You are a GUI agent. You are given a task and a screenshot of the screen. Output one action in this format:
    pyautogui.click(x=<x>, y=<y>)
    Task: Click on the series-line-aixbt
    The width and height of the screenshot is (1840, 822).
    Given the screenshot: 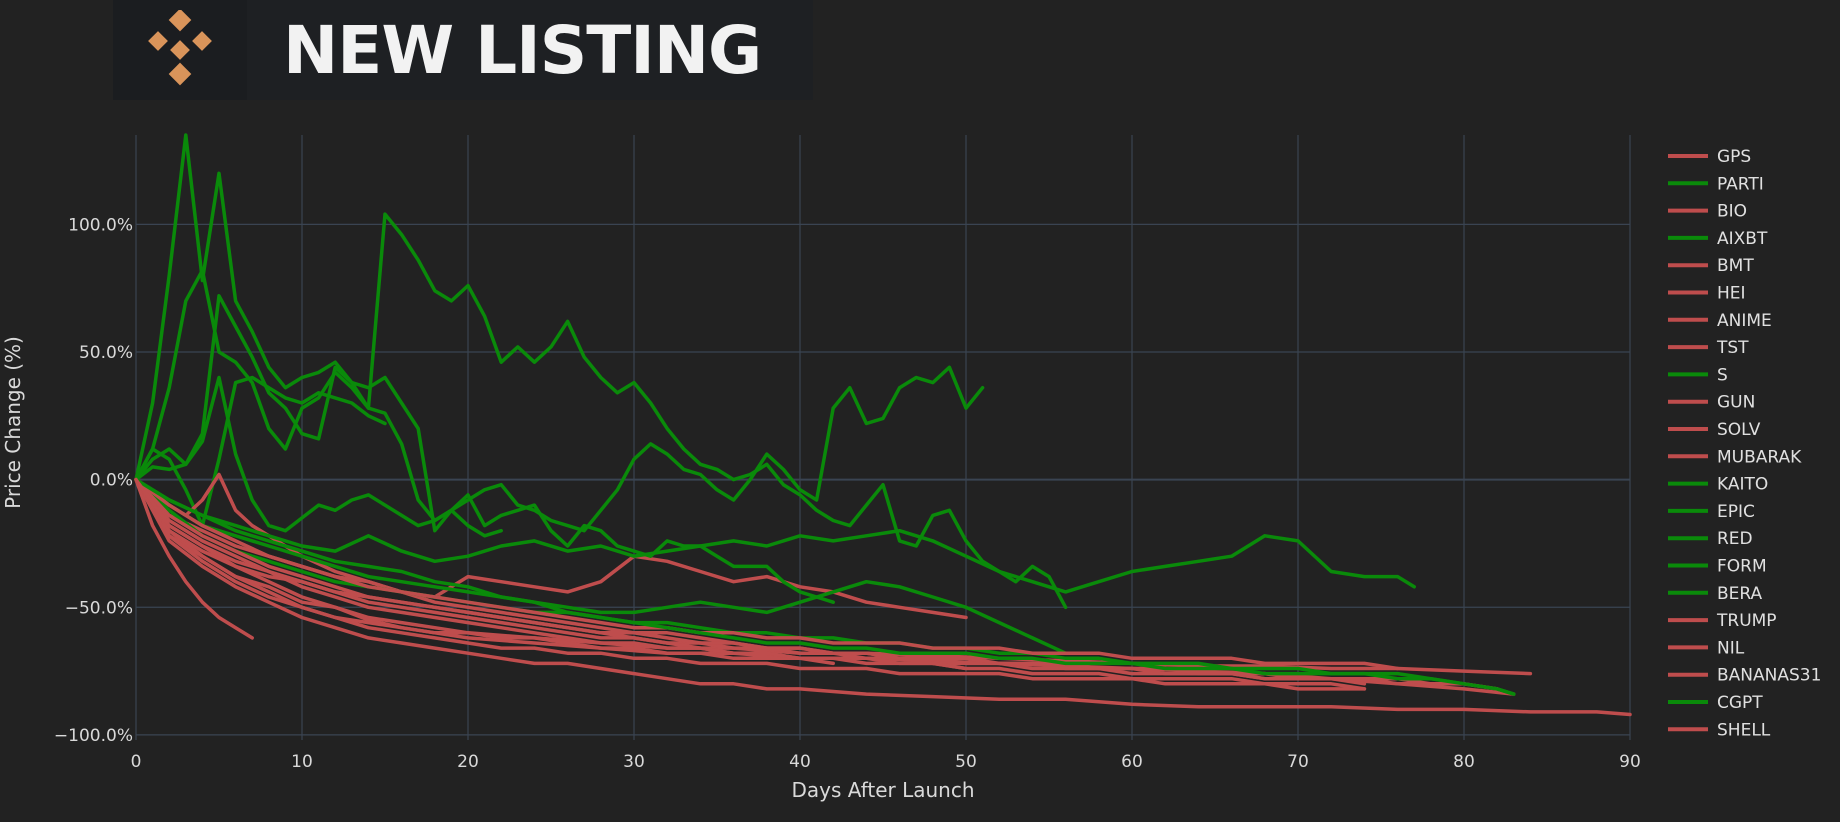 What is the action you would take?
    pyautogui.click(x=559, y=449)
    